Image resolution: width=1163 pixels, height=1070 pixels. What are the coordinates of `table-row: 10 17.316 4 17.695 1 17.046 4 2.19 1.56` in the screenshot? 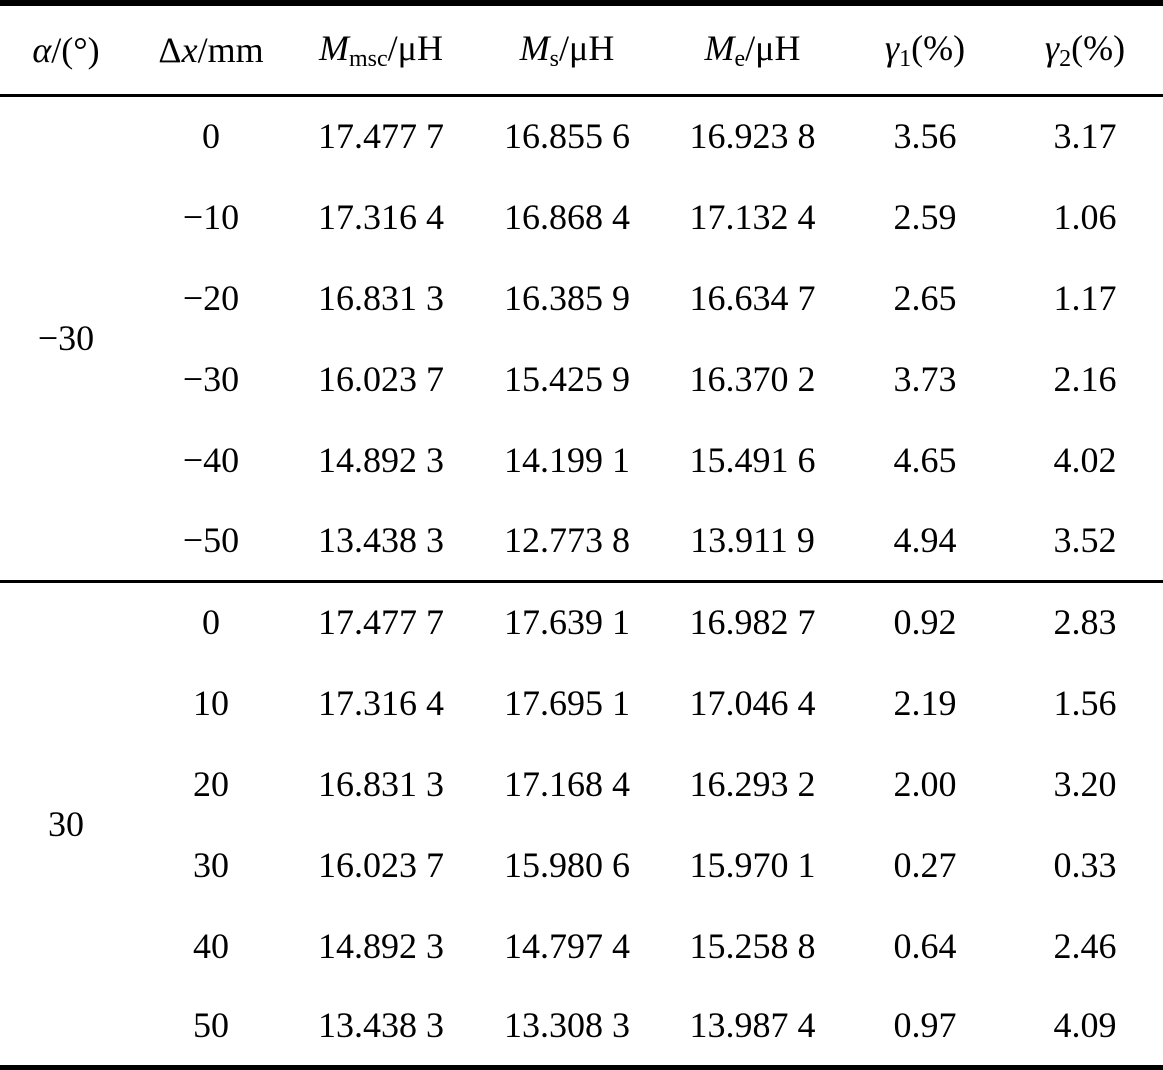 It's located at (581, 702).